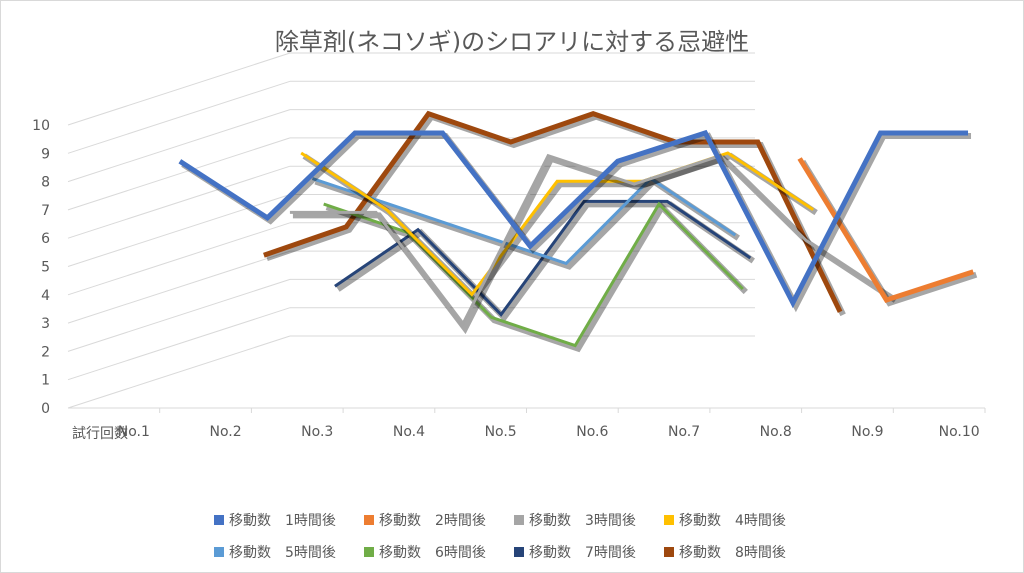  I want to click on legend-label: 移動数 7時間後, so click(582, 553).